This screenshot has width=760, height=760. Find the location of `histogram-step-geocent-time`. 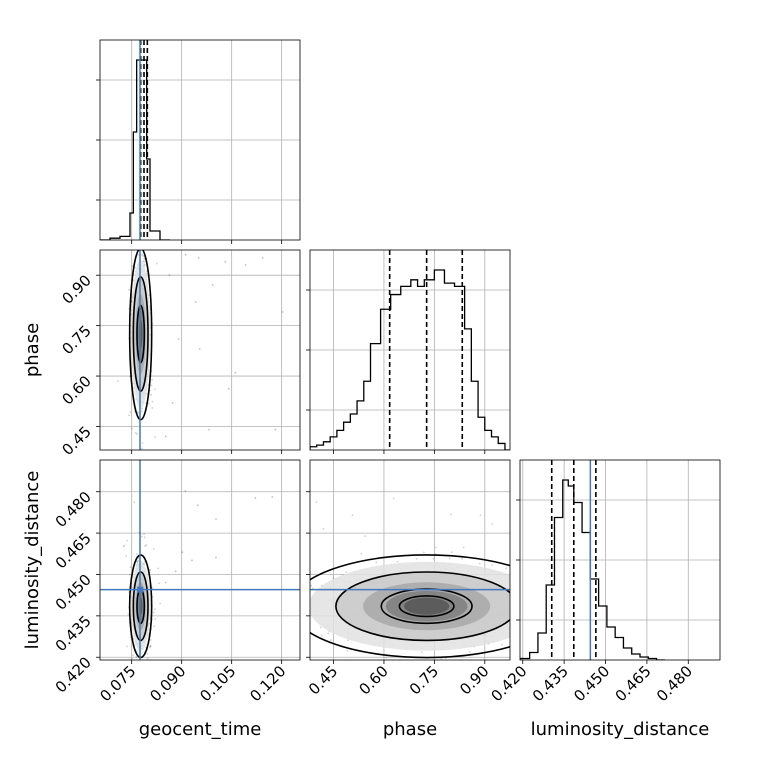

histogram-step-geocent-time is located at coordinates (135, 149).